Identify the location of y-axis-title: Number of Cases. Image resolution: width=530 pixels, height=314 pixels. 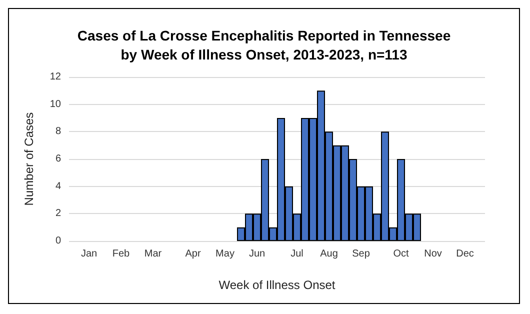
(29, 159).